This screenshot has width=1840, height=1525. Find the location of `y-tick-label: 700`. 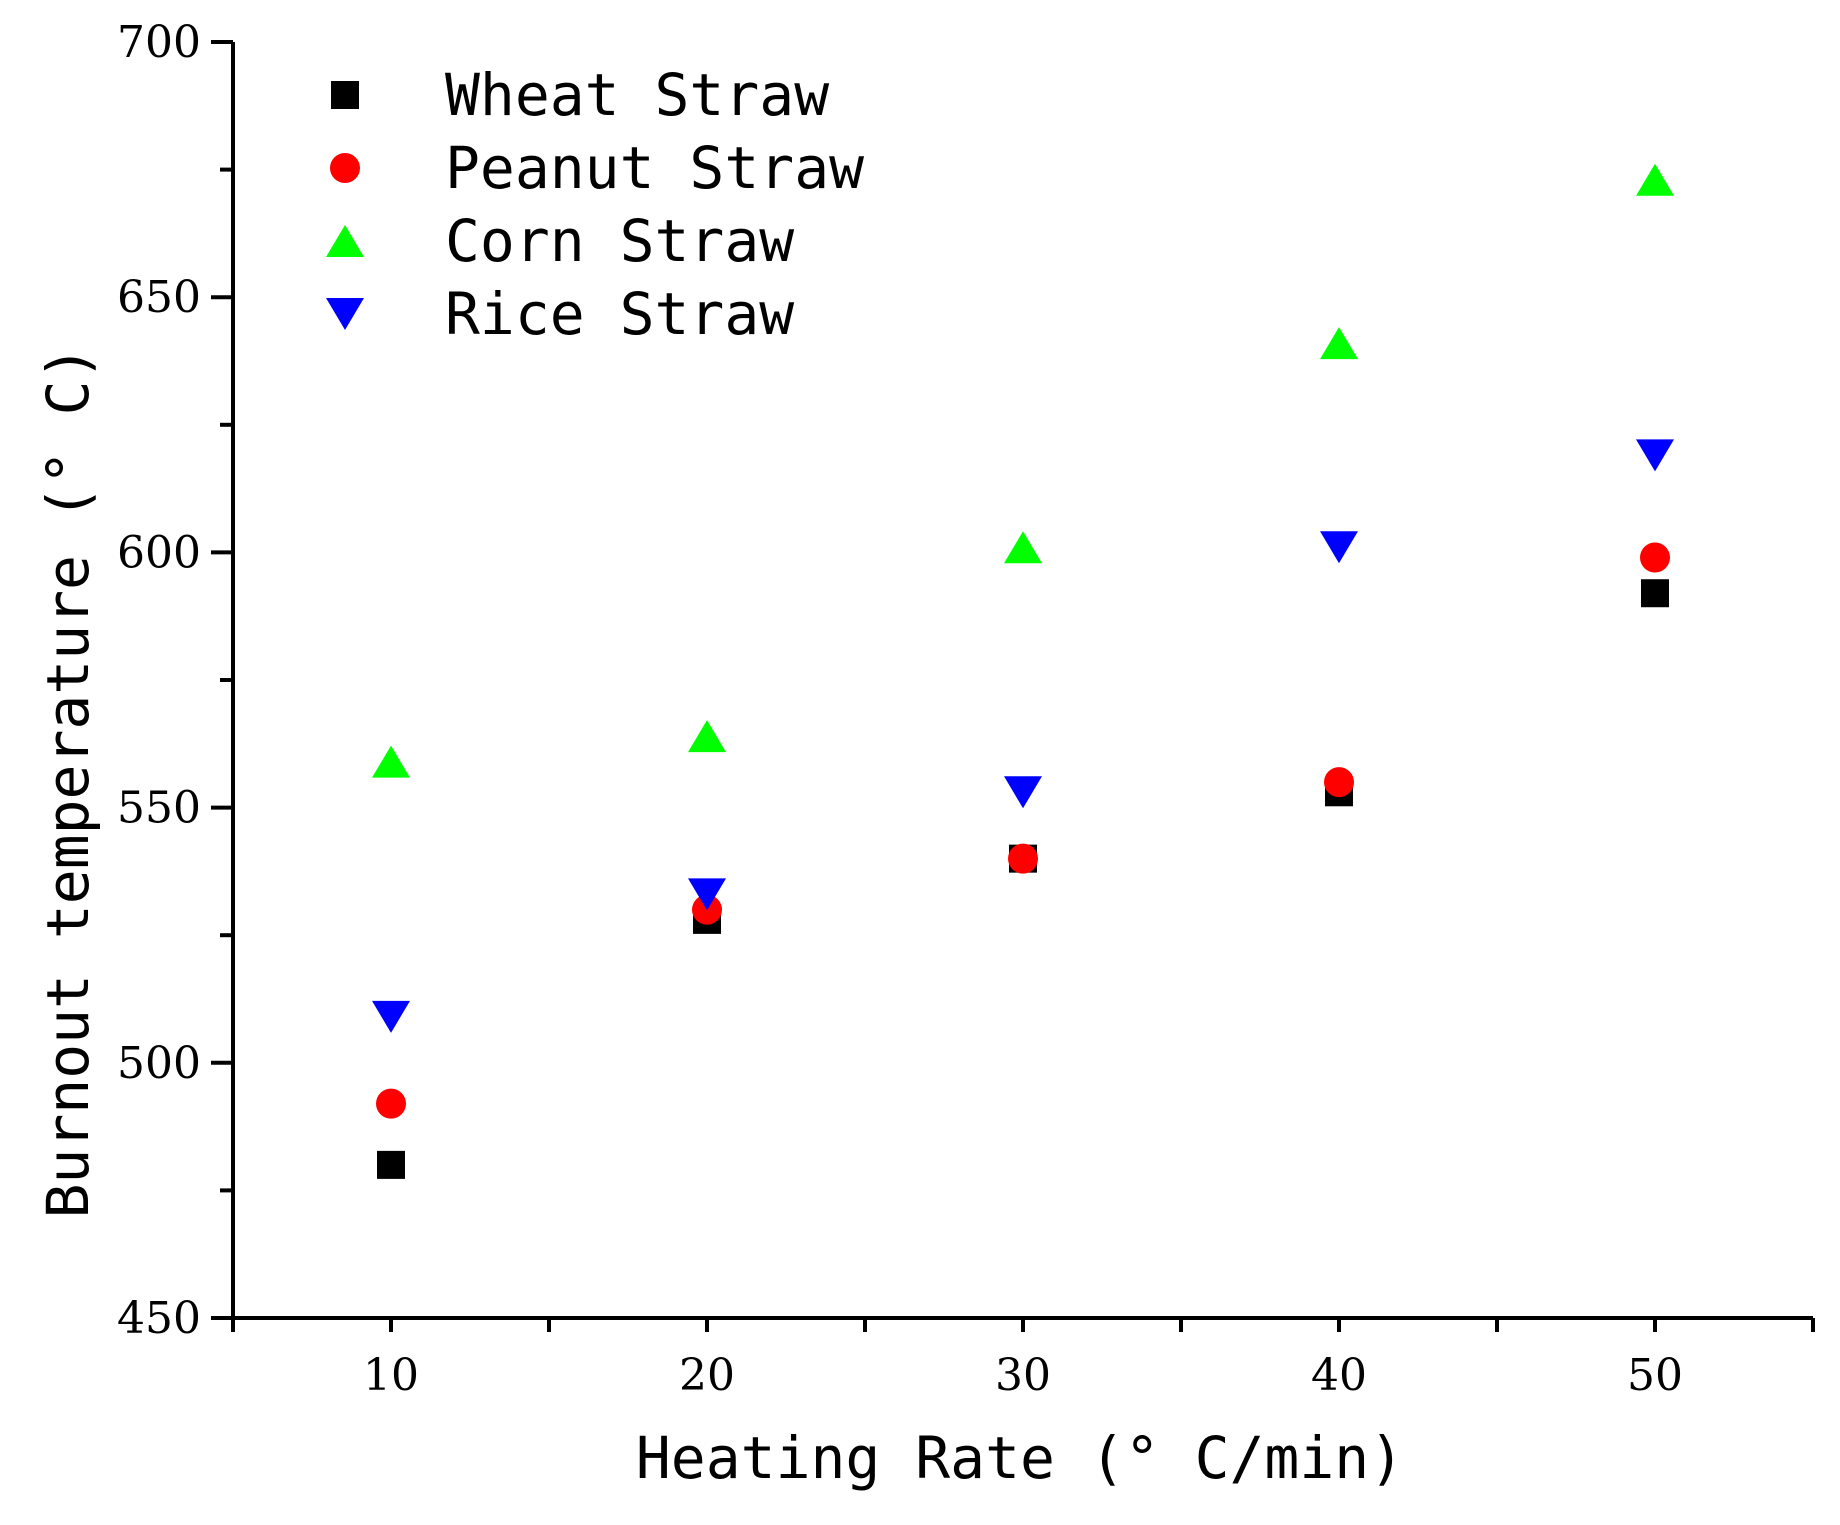

y-tick-label: 700 is located at coordinates (159, 42).